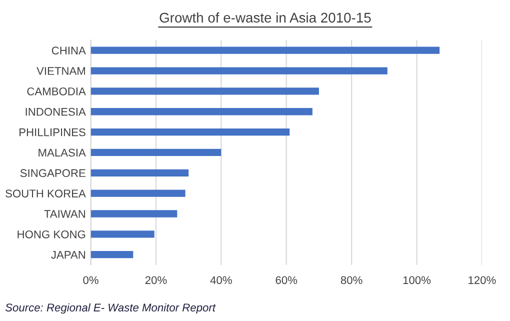 This screenshot has width=510, height=321. I want to click on y-tick-label: VIETNAM, so click(61, 71).